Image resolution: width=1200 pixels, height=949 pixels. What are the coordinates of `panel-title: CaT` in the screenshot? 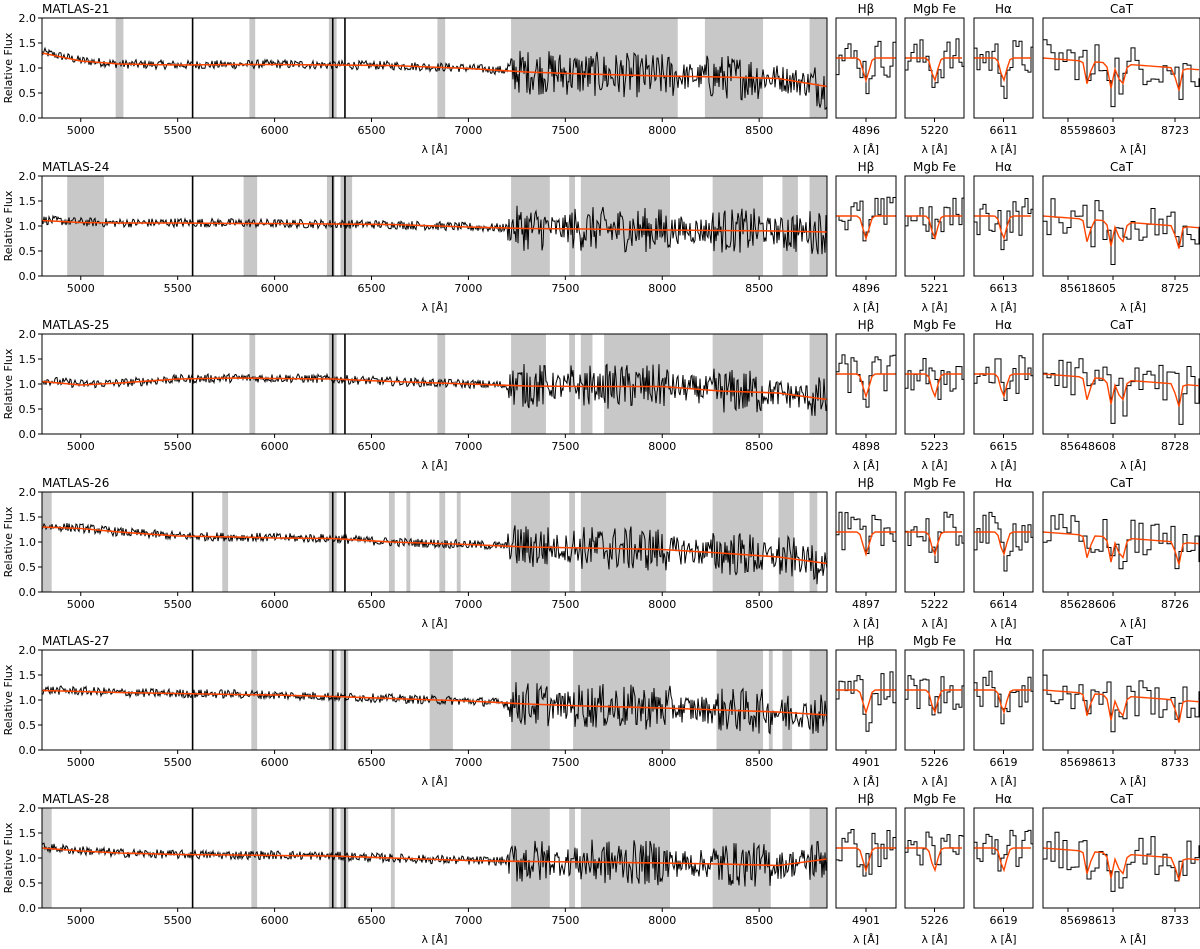 It's located at (1122, 9).